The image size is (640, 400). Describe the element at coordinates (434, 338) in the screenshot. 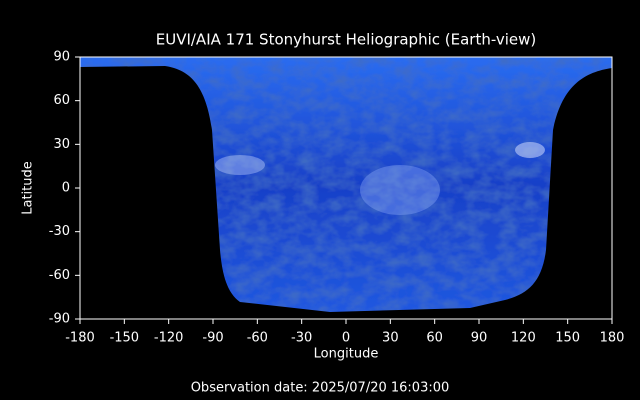

I see `x-tick-label: 60` at that location.